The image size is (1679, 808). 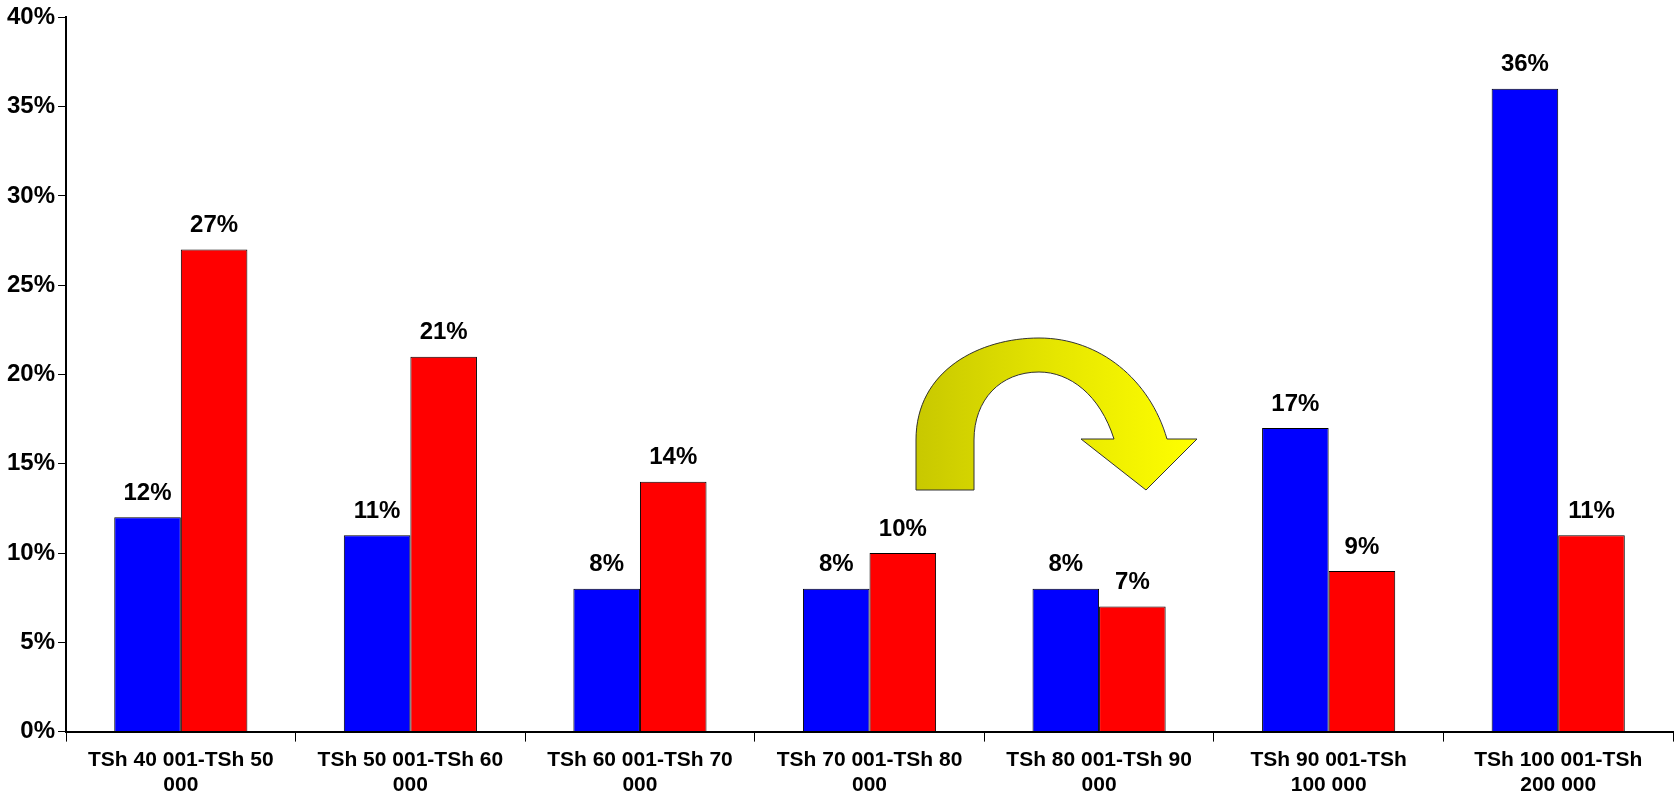 I want to click on y-tick-label: 40%, so click(x=31, y=16).